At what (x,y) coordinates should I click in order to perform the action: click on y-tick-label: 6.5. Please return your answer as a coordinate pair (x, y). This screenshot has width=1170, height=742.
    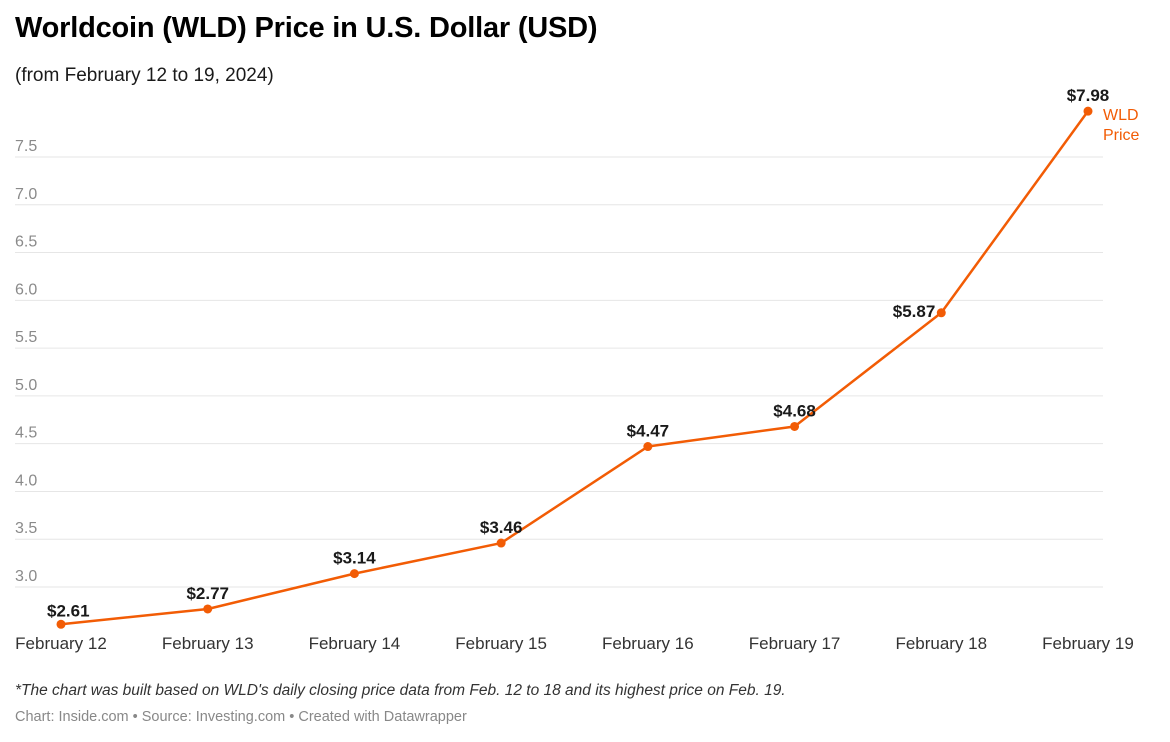
    Looking at the image, I should click on (26, 242).